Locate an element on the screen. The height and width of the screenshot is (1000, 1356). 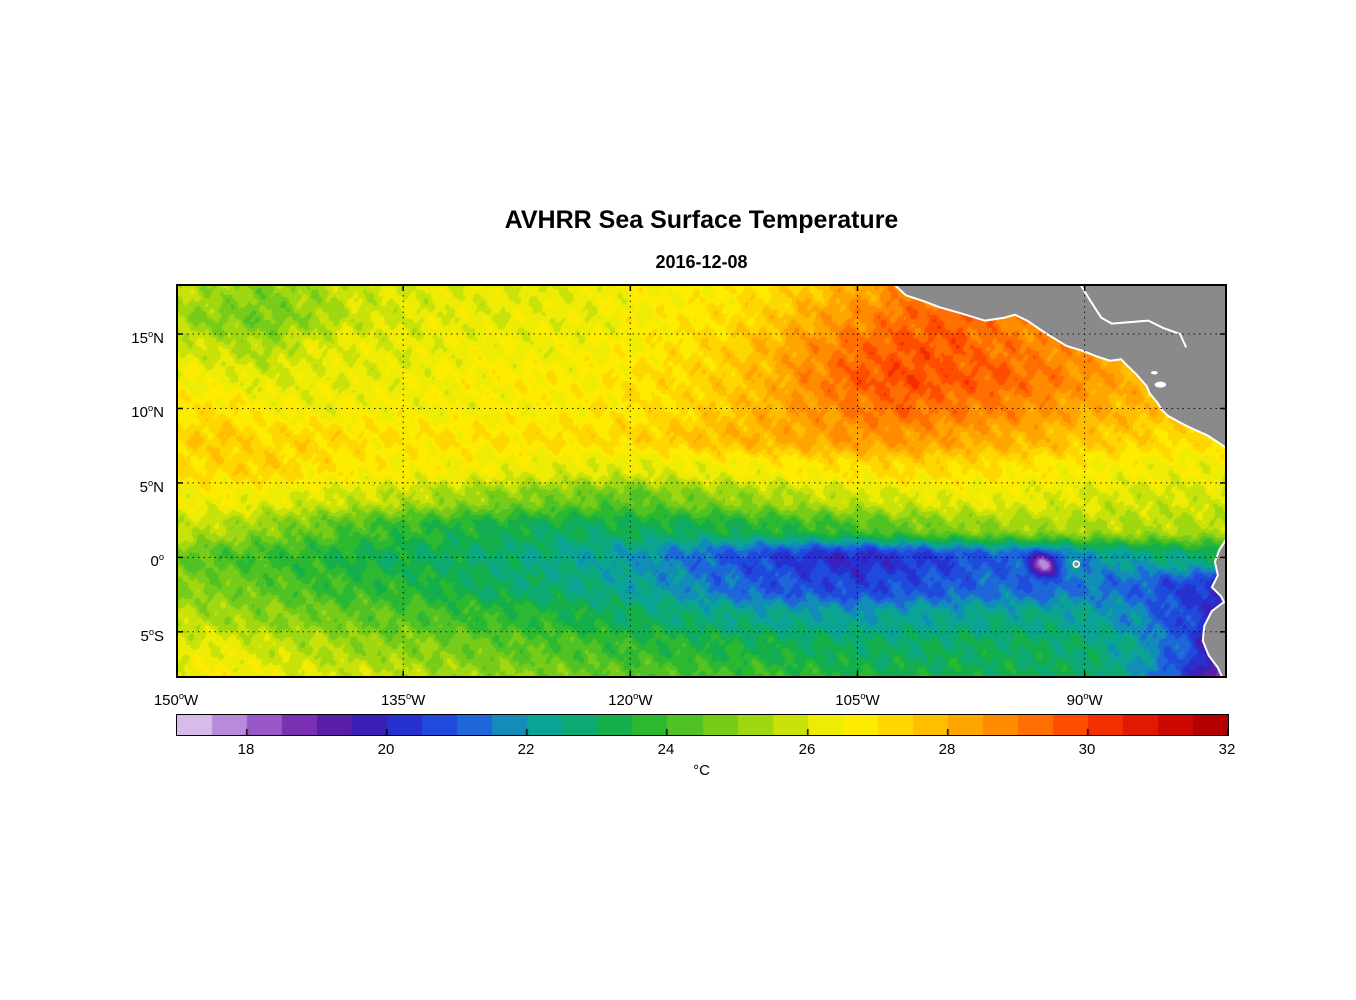
chart-title: AVHRR Sea Surface Temperature is located at coordinates (701, 220).